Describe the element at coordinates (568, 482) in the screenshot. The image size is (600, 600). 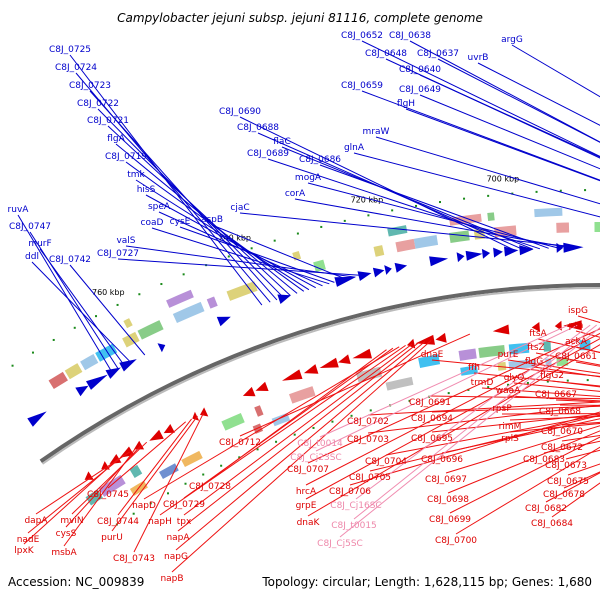
I see `reverse-gene-label: C8J_0675` at that location.